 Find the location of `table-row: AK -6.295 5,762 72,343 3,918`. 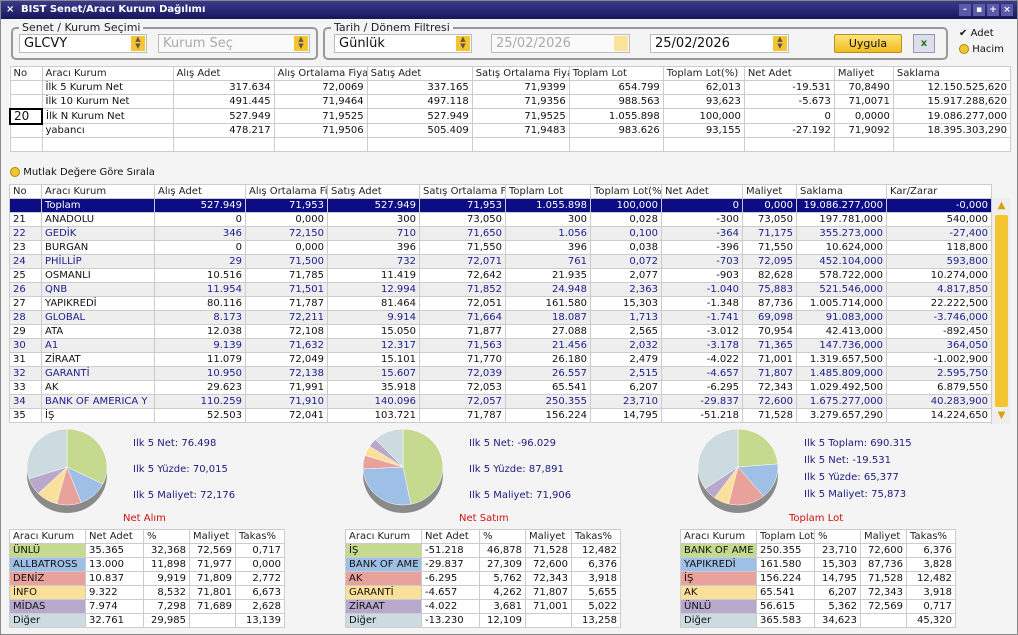

table-row: AK -6.295 5,762 72,343 3,918 is located at coordinates (483, 578).